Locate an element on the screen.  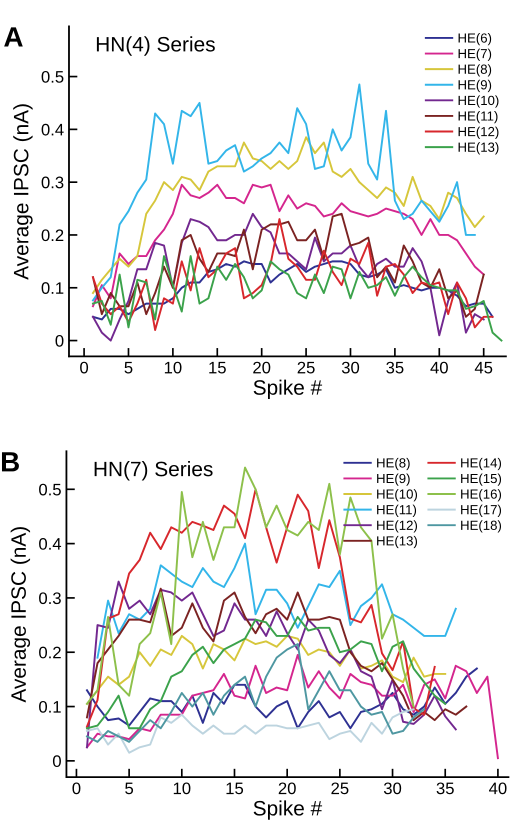
x-tick-label: 45 is located at coordinates (483, 368).